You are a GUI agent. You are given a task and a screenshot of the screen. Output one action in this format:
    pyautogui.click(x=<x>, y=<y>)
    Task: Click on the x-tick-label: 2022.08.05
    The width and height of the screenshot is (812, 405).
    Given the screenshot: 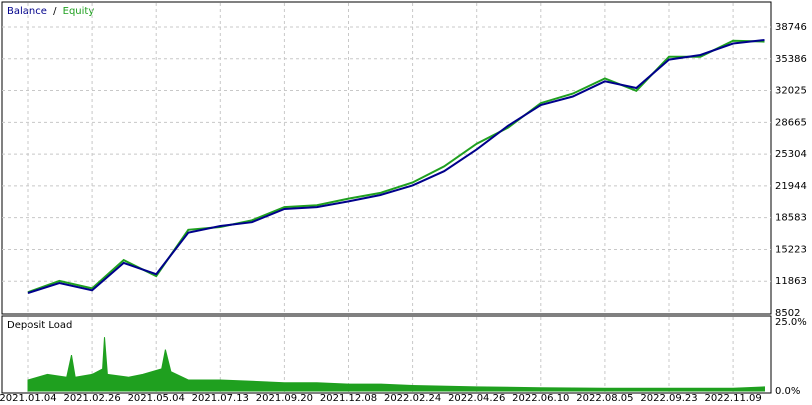 What is the action you would take?
    pyautogui.click(x=604, y=398)
    